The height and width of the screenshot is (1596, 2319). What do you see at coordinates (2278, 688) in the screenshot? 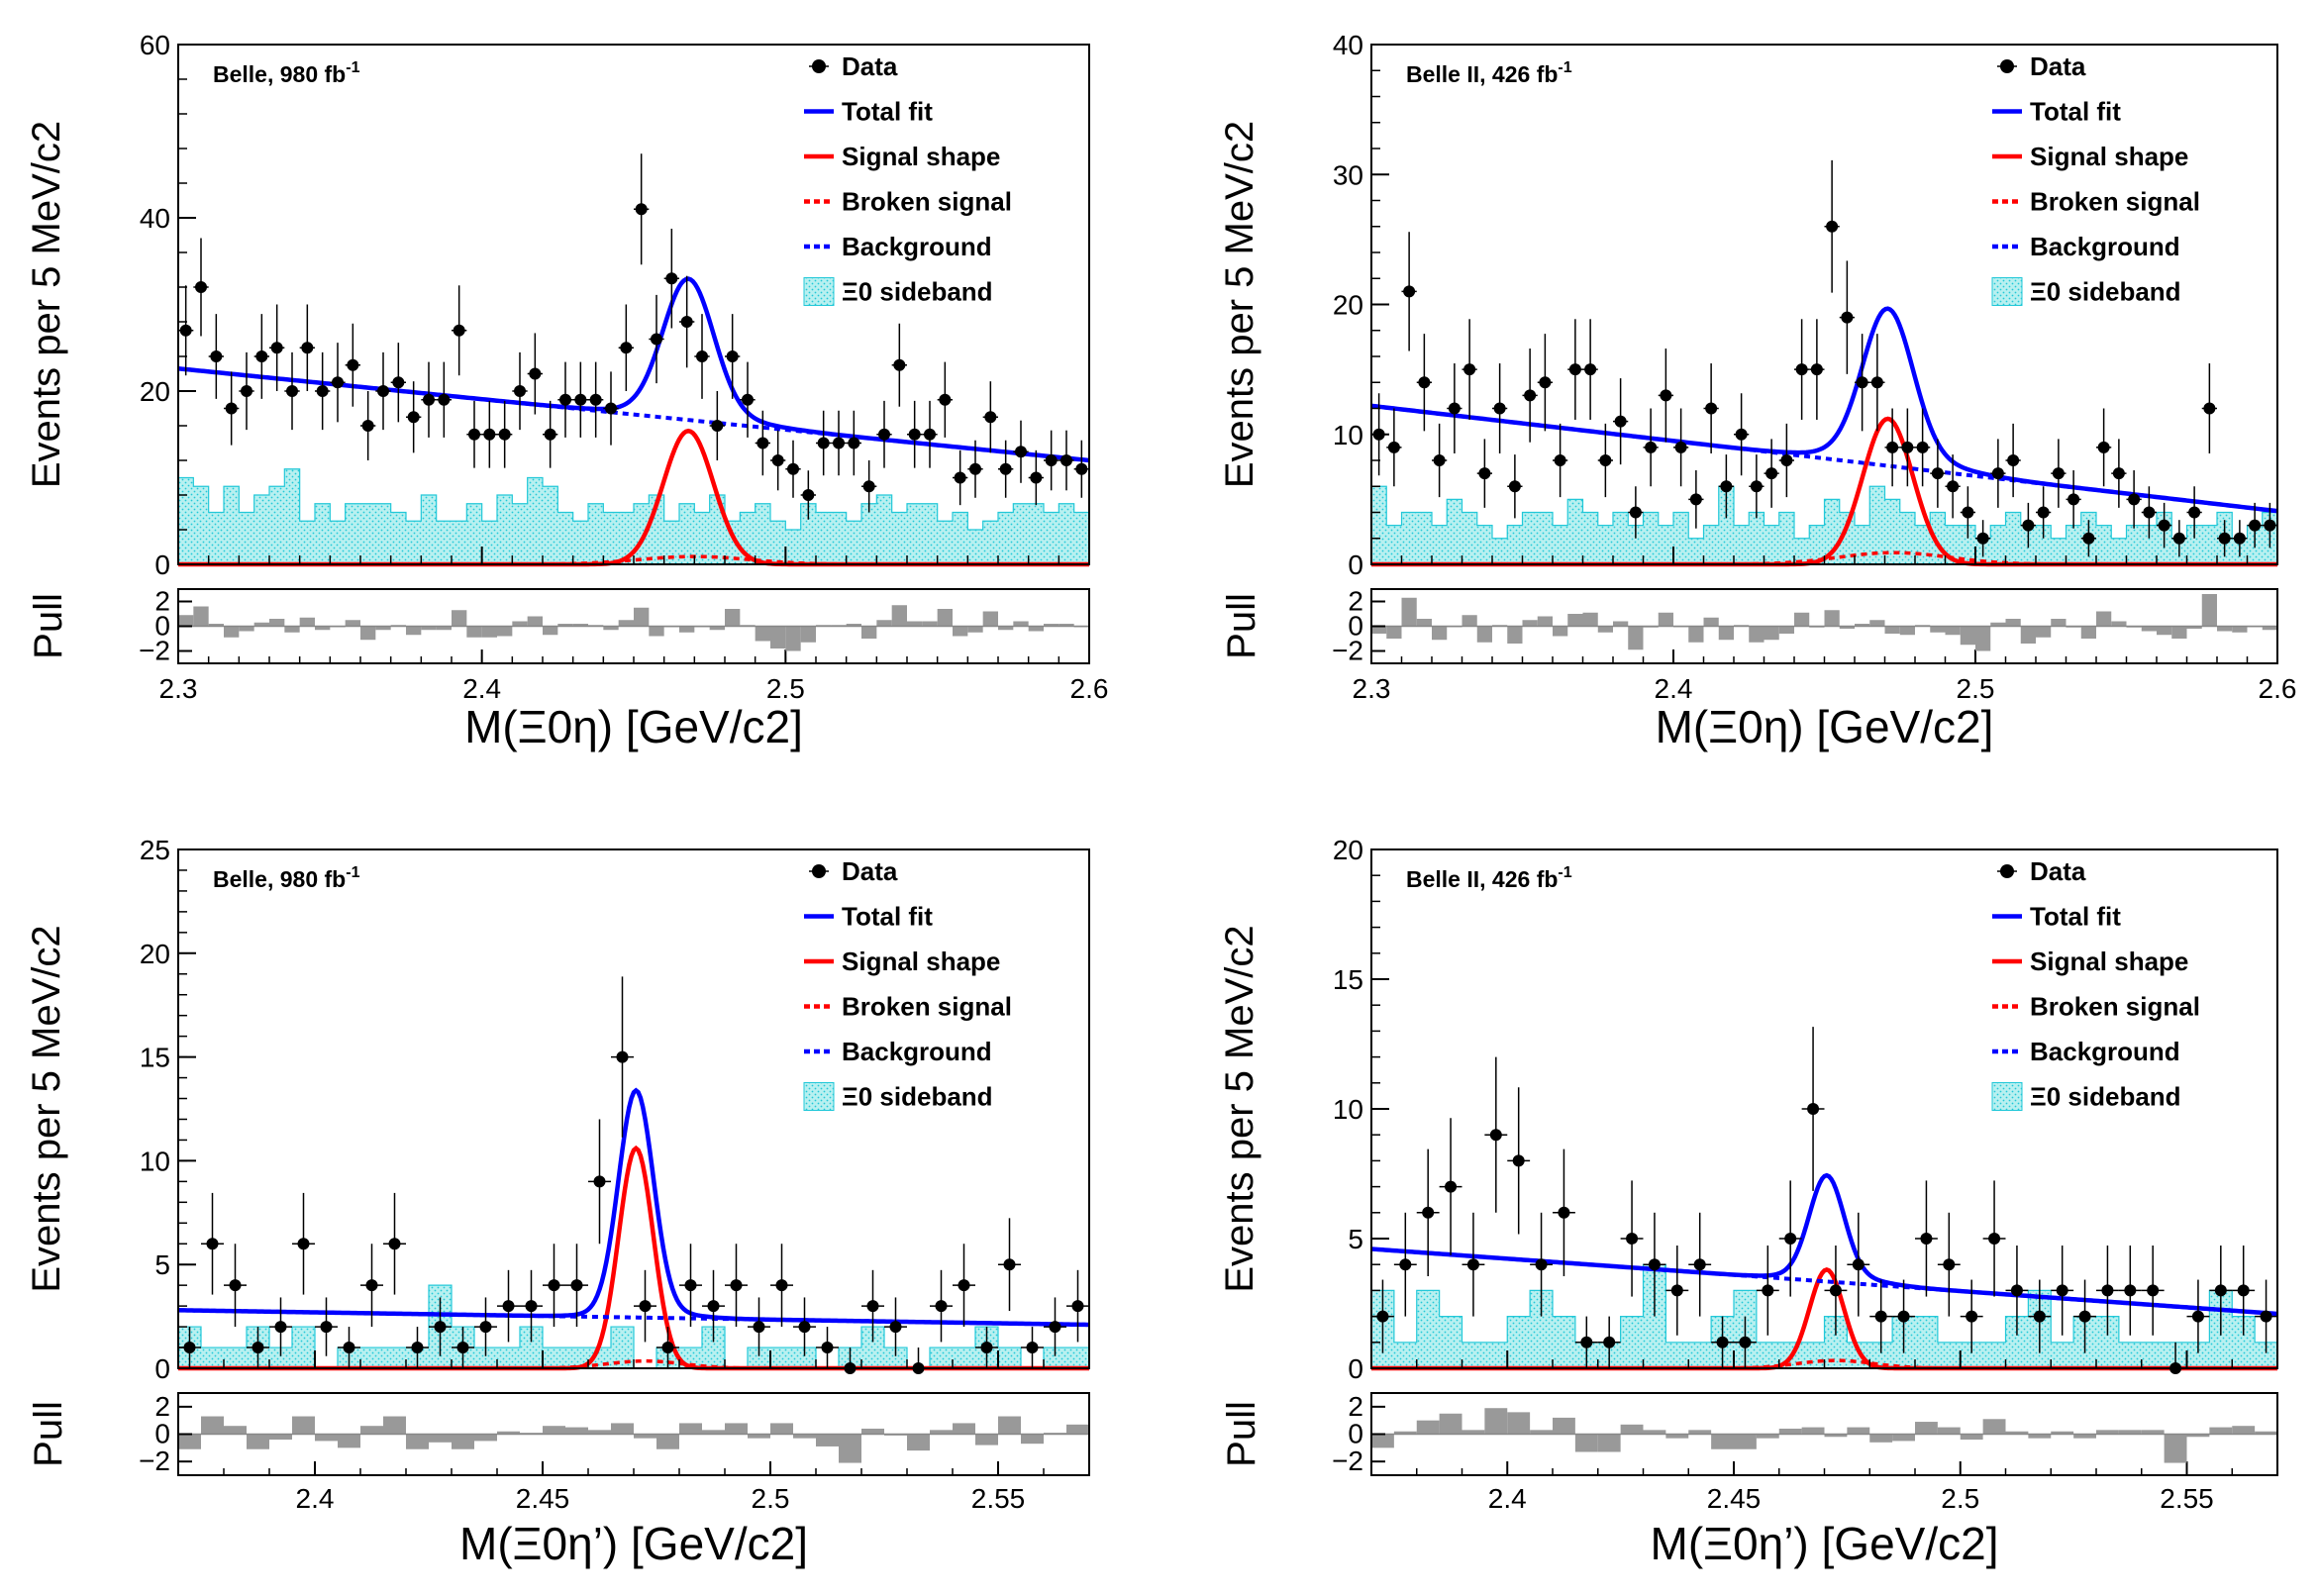
I see `x-tick-label: 2.6` at bounding box center [2278, 688].